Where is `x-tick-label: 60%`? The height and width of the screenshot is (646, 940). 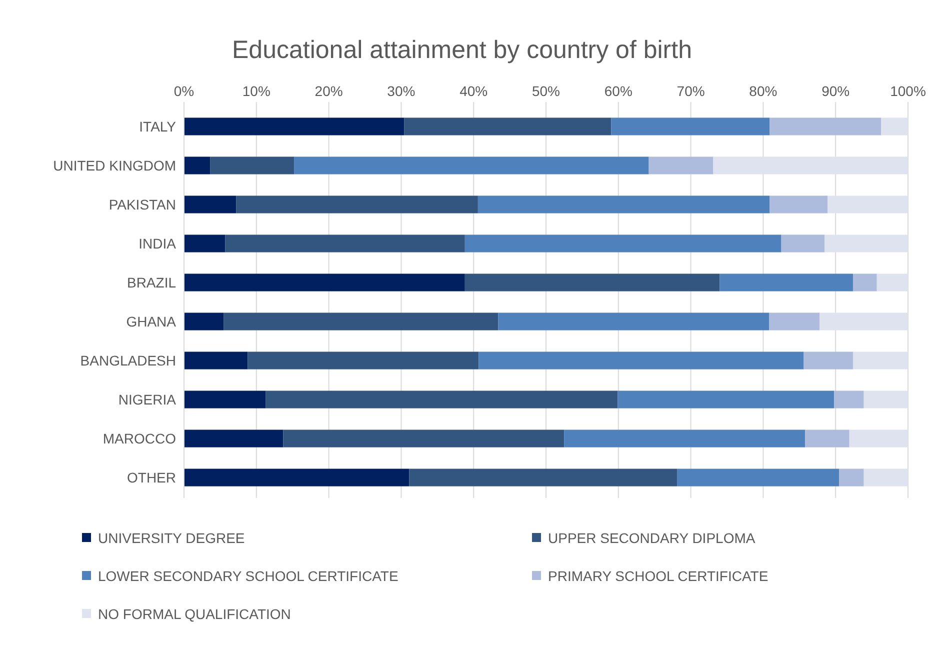 x-tick-label: 60% is located at coordinates (618, 91).